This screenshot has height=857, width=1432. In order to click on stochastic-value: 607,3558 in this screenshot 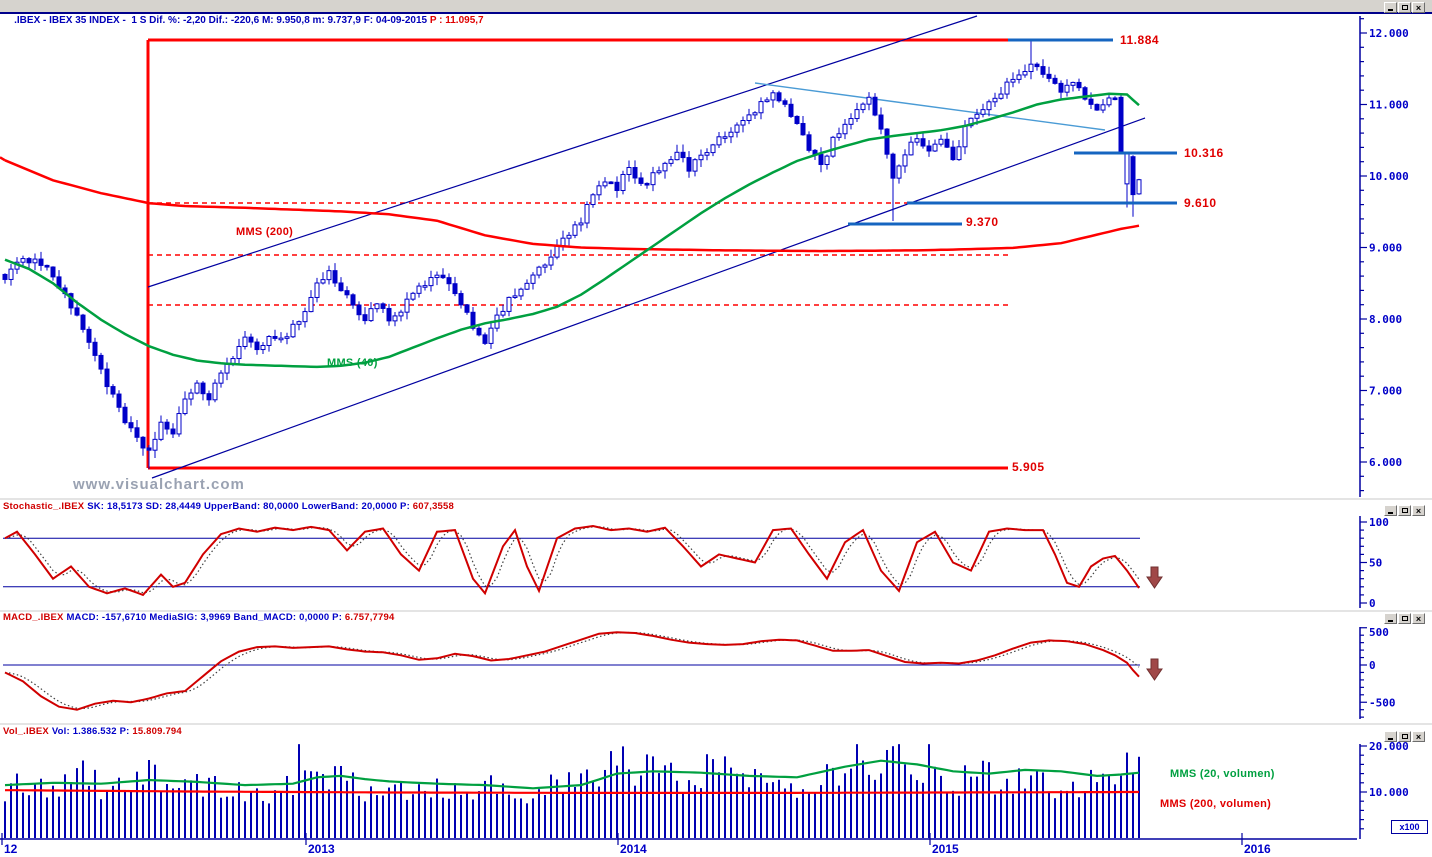, I will do `click(433, 506)`.